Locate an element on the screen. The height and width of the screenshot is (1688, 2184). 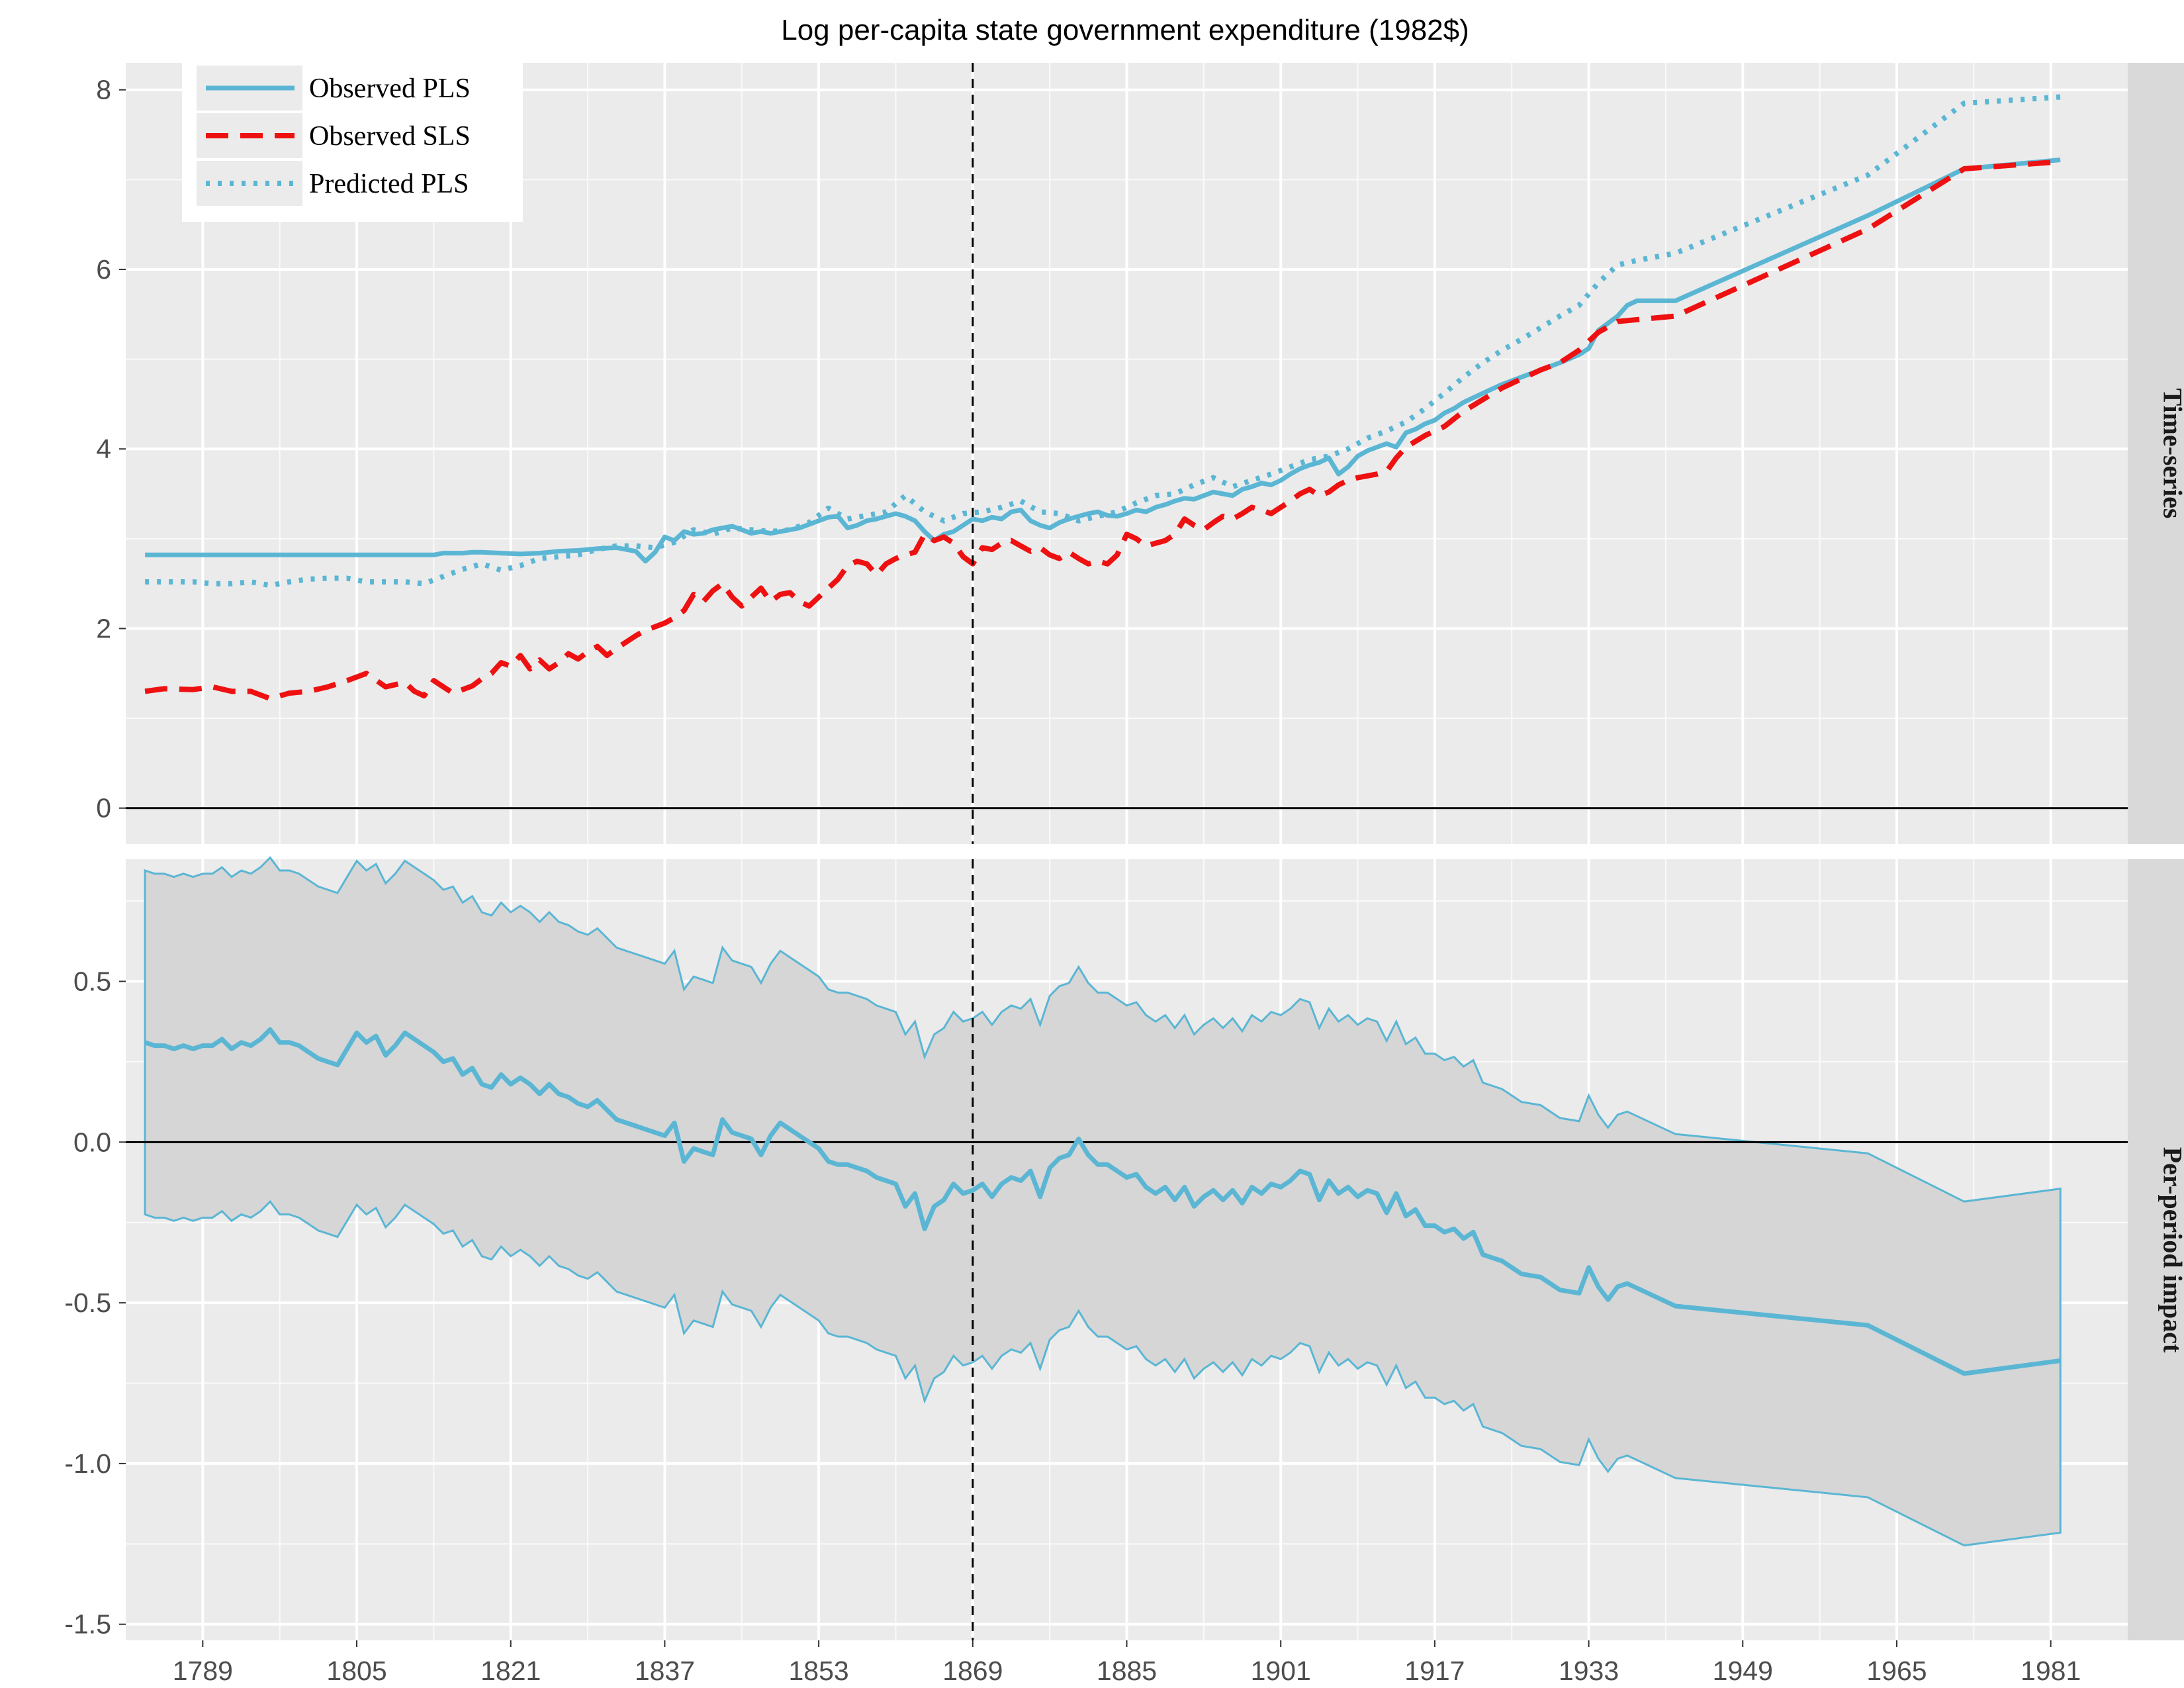
x-tick-label: 1965 is located at coordinates (1897, 1671).